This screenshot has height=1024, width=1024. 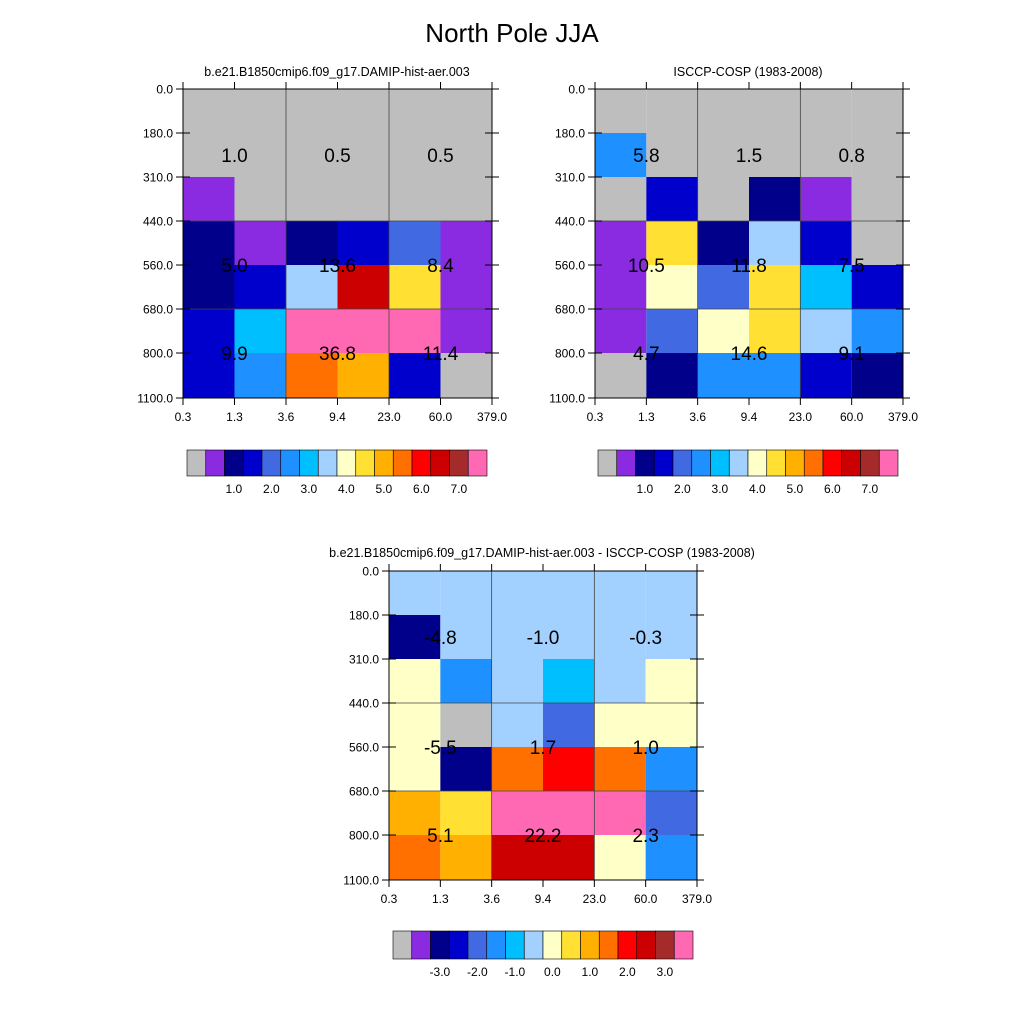 What do you see at coordinates (234, 266) in the screenshot?
I see `summary-value: 5.0` at bounding box center [234, 266].